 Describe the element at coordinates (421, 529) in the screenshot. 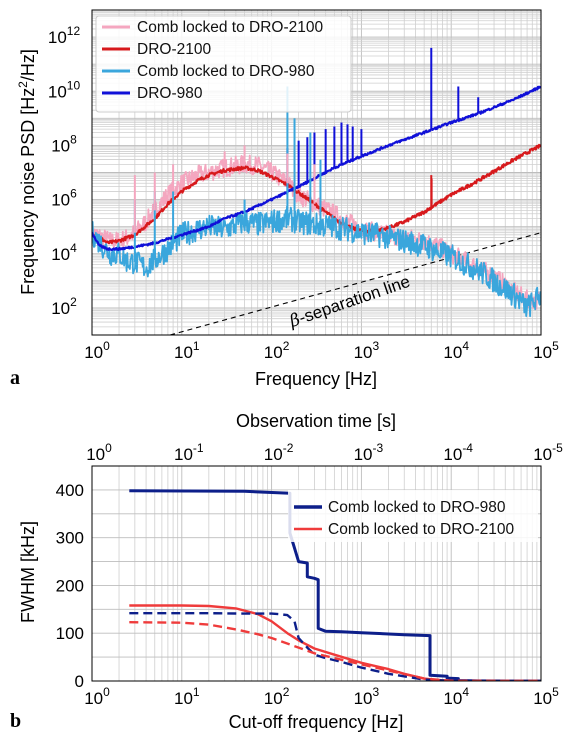

I see `legend-b-label: Comb locked to DRO-2100` at that location.